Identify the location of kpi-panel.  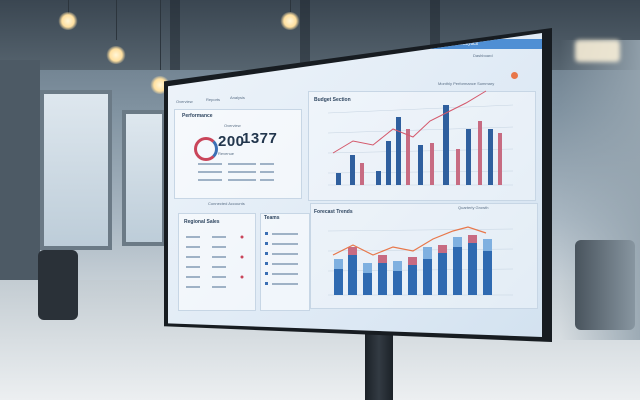
(238, 154).